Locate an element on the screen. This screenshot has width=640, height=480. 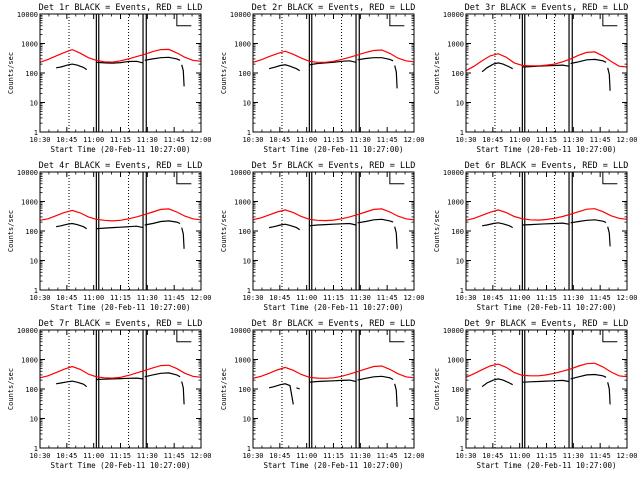
plot-title: Det 2r BLACK = Events, RED = LLD is located at coordinates (334, 8).